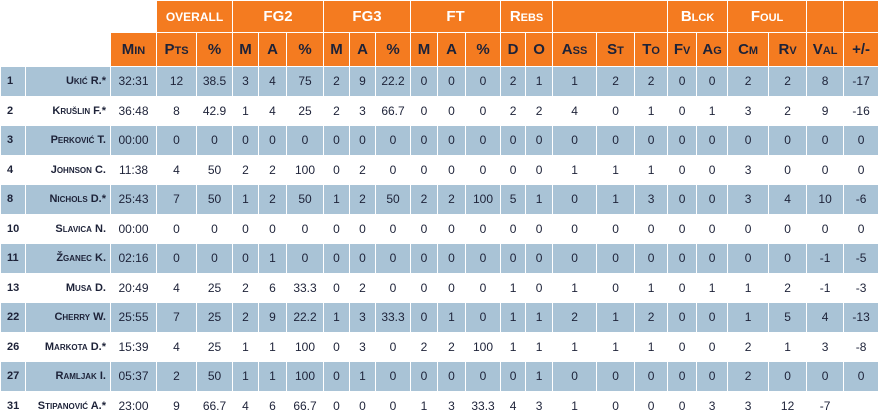 The width and height of the screenshot is (878, 420). Describe the element at coordinates (133, 287) in the screenshot. I see `stat-cell: 20:49` at that location.